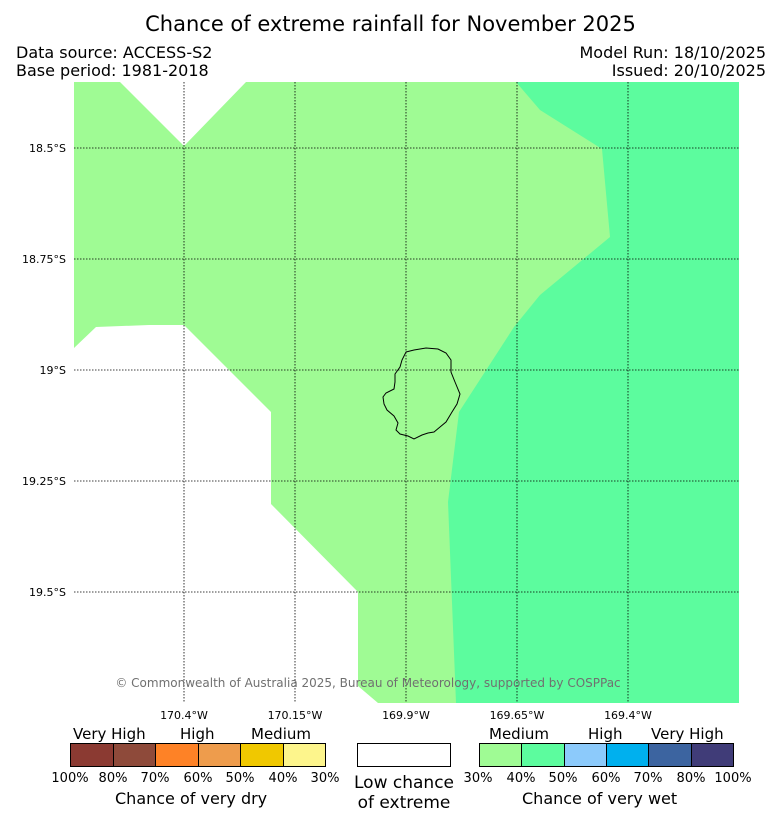 This screenshot has width=781, height=827. I want to click on dry-level-high: High, so click(197, 734).